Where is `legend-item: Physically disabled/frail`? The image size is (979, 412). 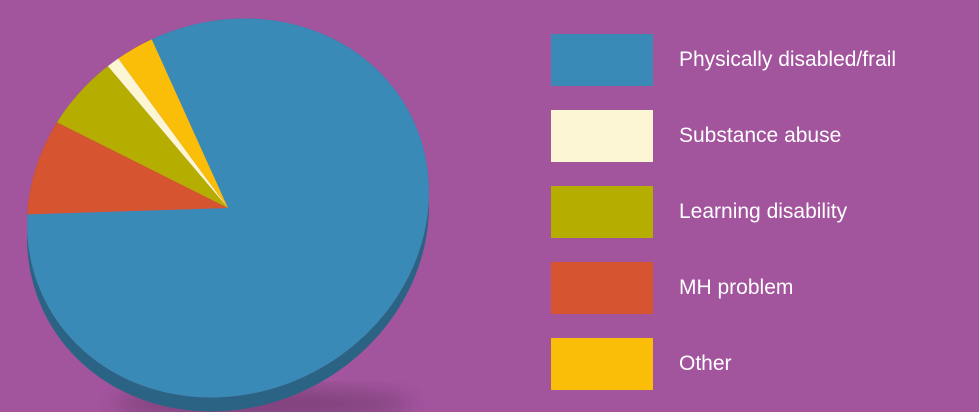 legend-item: Physically disabled/frail is located at coordinates (765, 60).